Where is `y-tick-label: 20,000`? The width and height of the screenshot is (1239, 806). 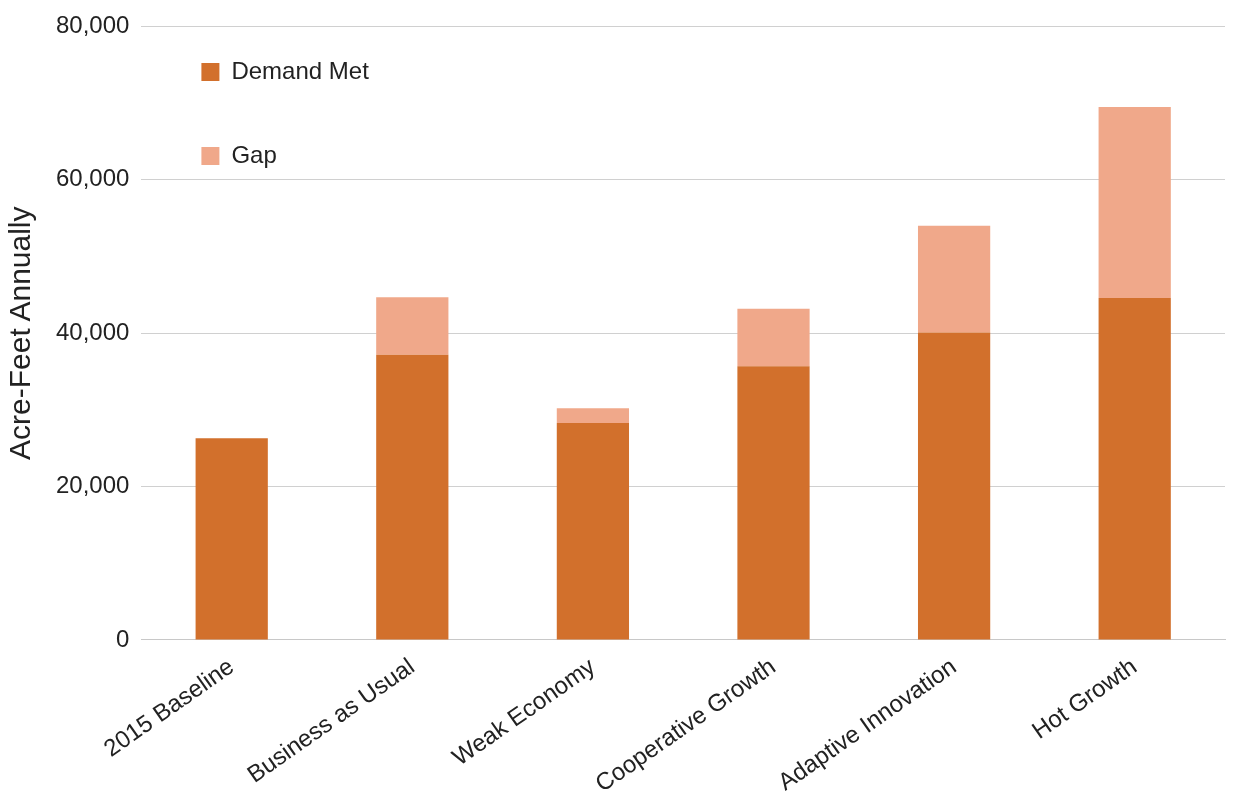
y-tick-label: 20,000 is located at coordinates (93, 485).